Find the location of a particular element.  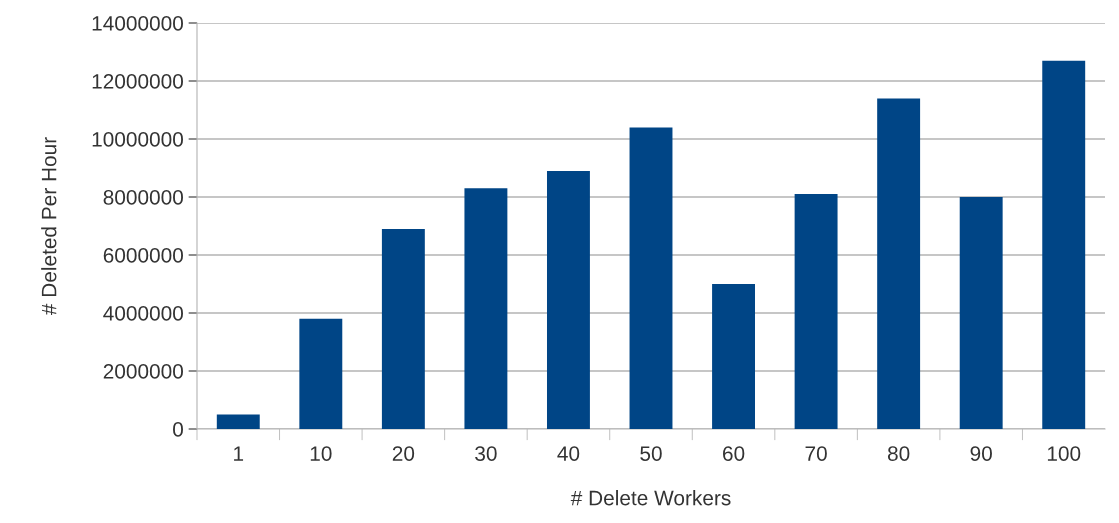

x-tick-label: 40 is located at coordinates (568, 453).